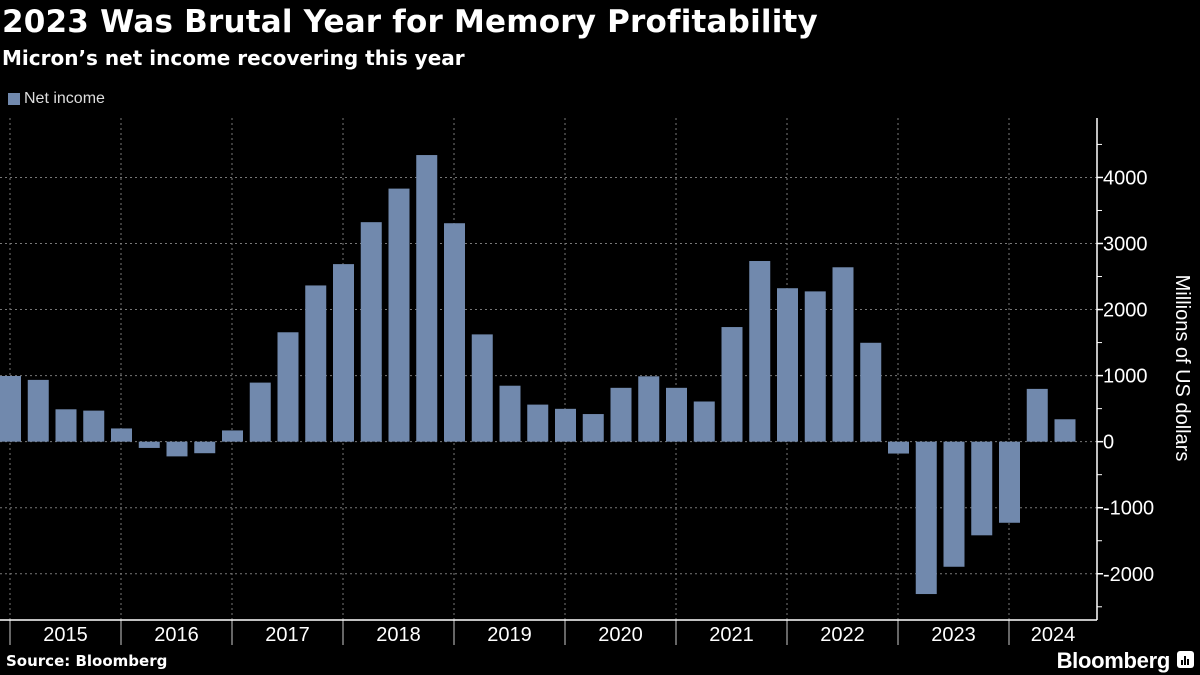 This screenshot has height=675, width=1200. Describe the element at coordinates (398, 635) in the screenshot. I see `x-tick-label: 2018` at that location.